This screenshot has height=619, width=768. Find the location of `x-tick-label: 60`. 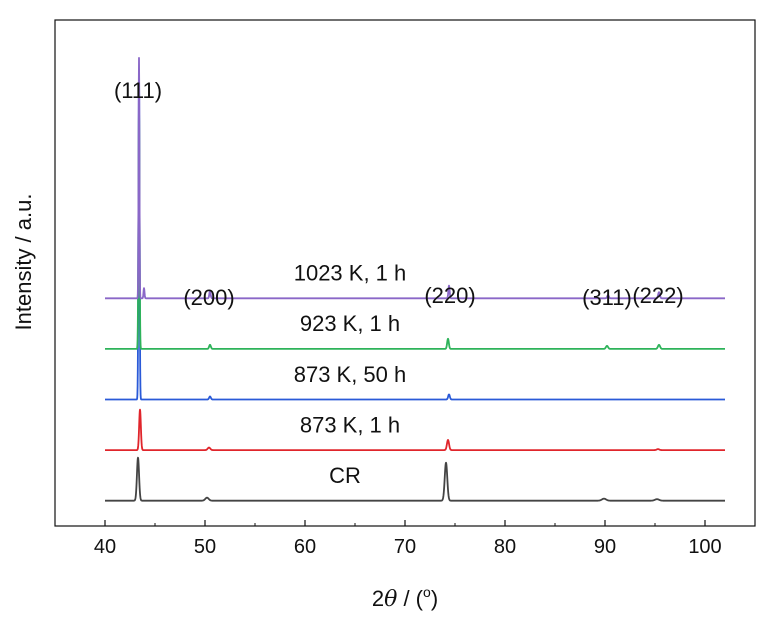

x-tick-label: 60 is located at coordinates (305, 547).